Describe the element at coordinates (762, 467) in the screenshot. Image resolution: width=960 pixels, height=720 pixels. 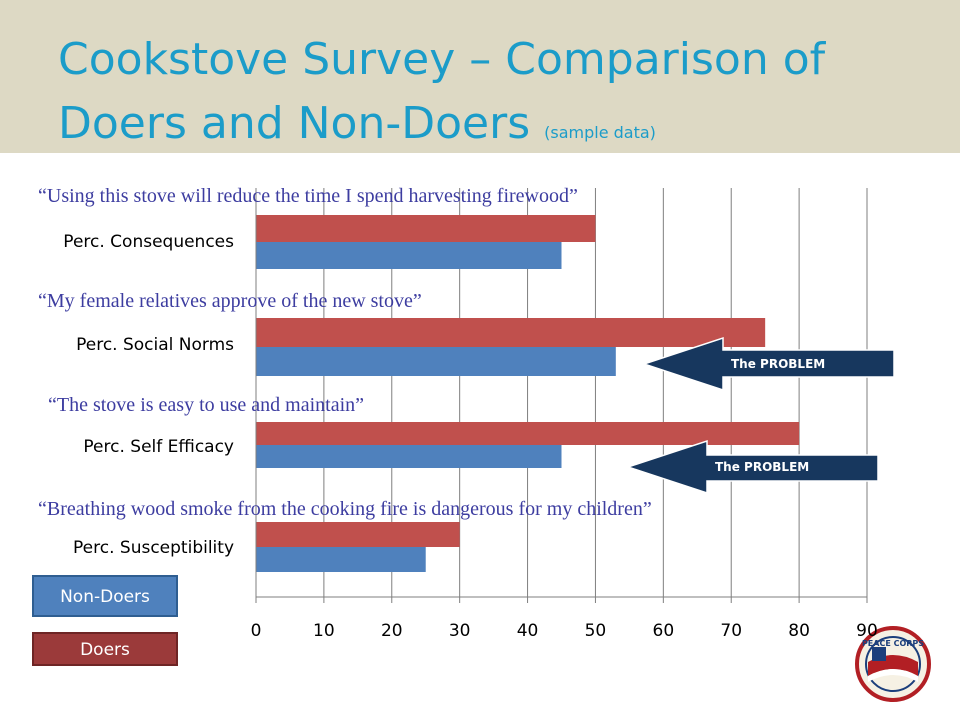
I see `problem-callout-2: The PROBLEM` at that location.